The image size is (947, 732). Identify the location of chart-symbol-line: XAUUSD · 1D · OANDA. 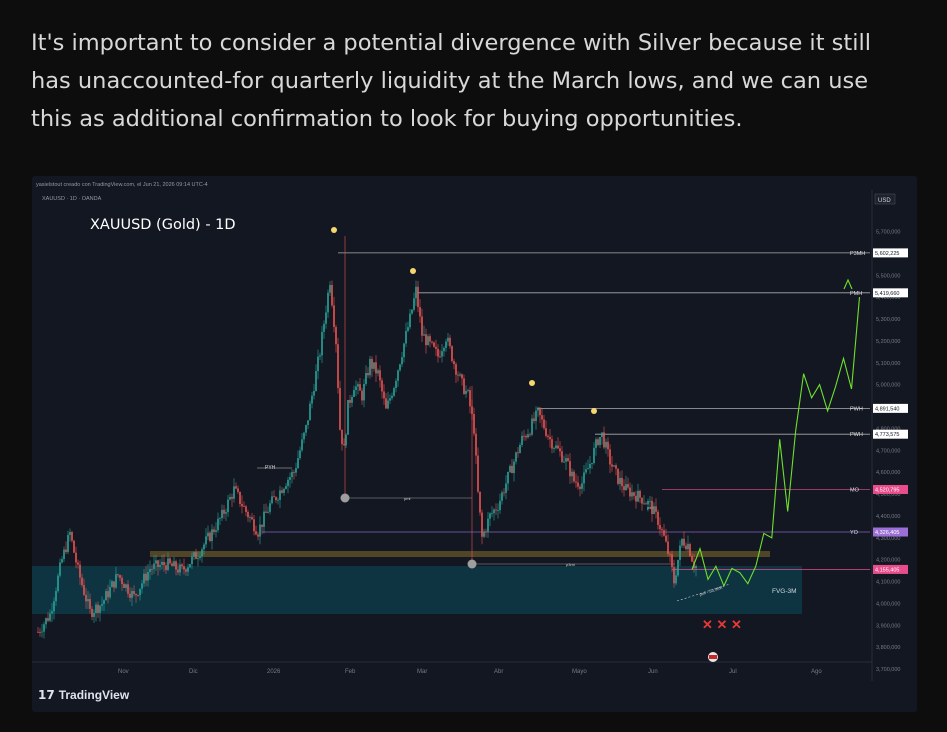
(72, 199).